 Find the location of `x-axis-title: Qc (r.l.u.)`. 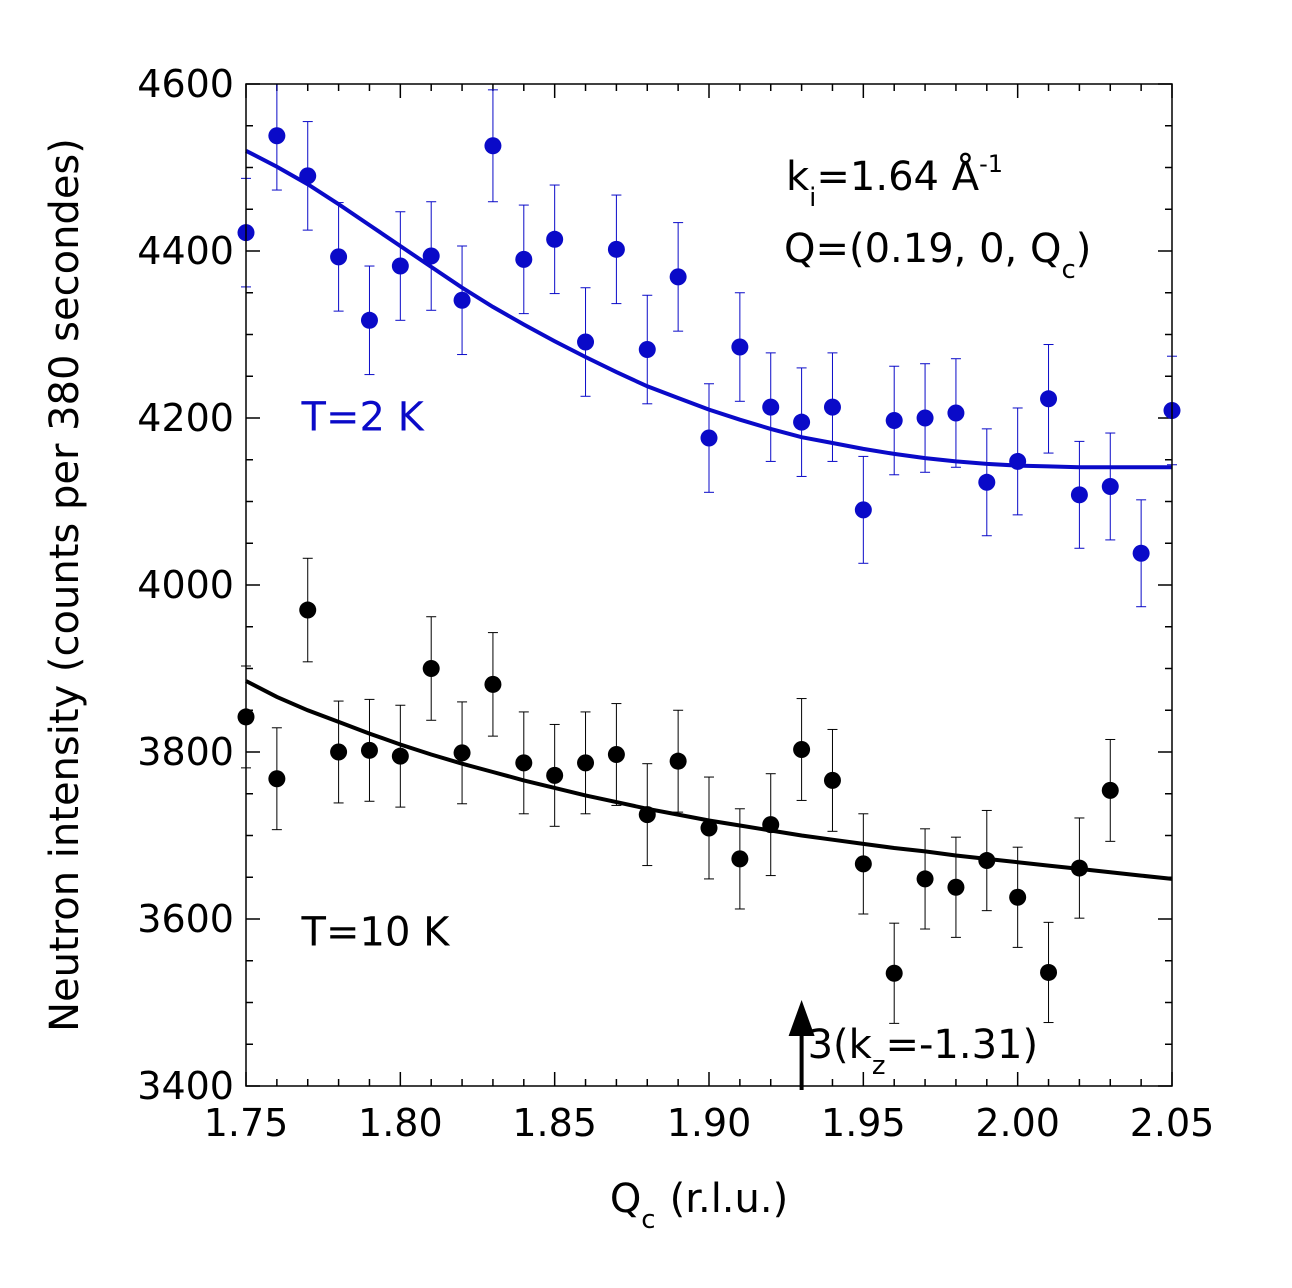

x-axis-title: Qc (r.l.u.) is located at coordinates (699, 1205).